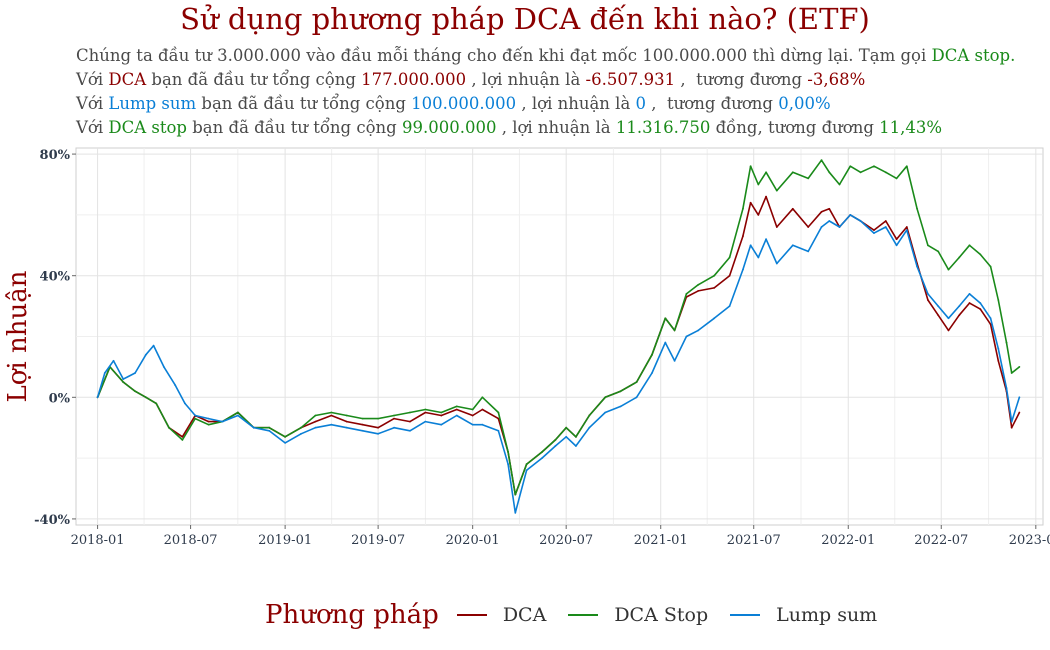 The width and height of the screenshot is (1050, 650). I want to click on legend-label-dca-stop: DCA Stop, so click(661, 615).